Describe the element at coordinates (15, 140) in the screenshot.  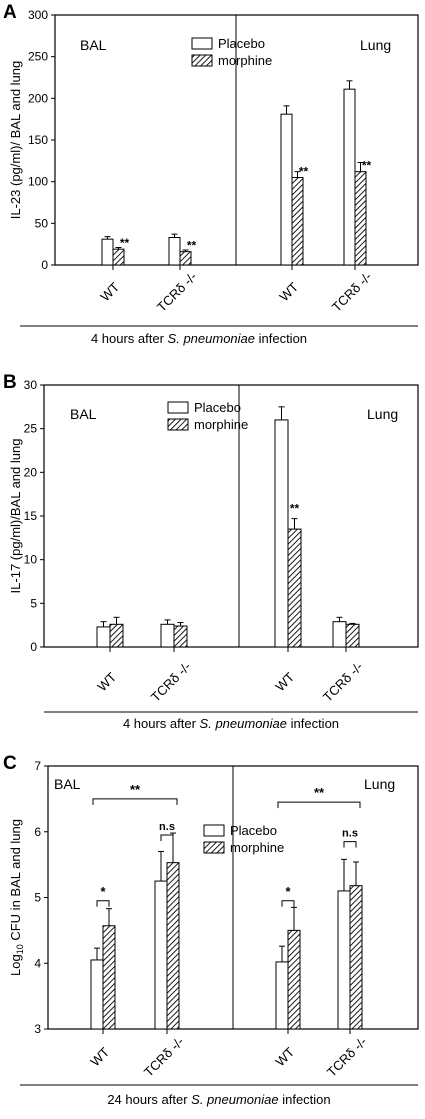
I see `y-axis-label: IL-23 (pg/ml)/ BAL and lung` at that location.